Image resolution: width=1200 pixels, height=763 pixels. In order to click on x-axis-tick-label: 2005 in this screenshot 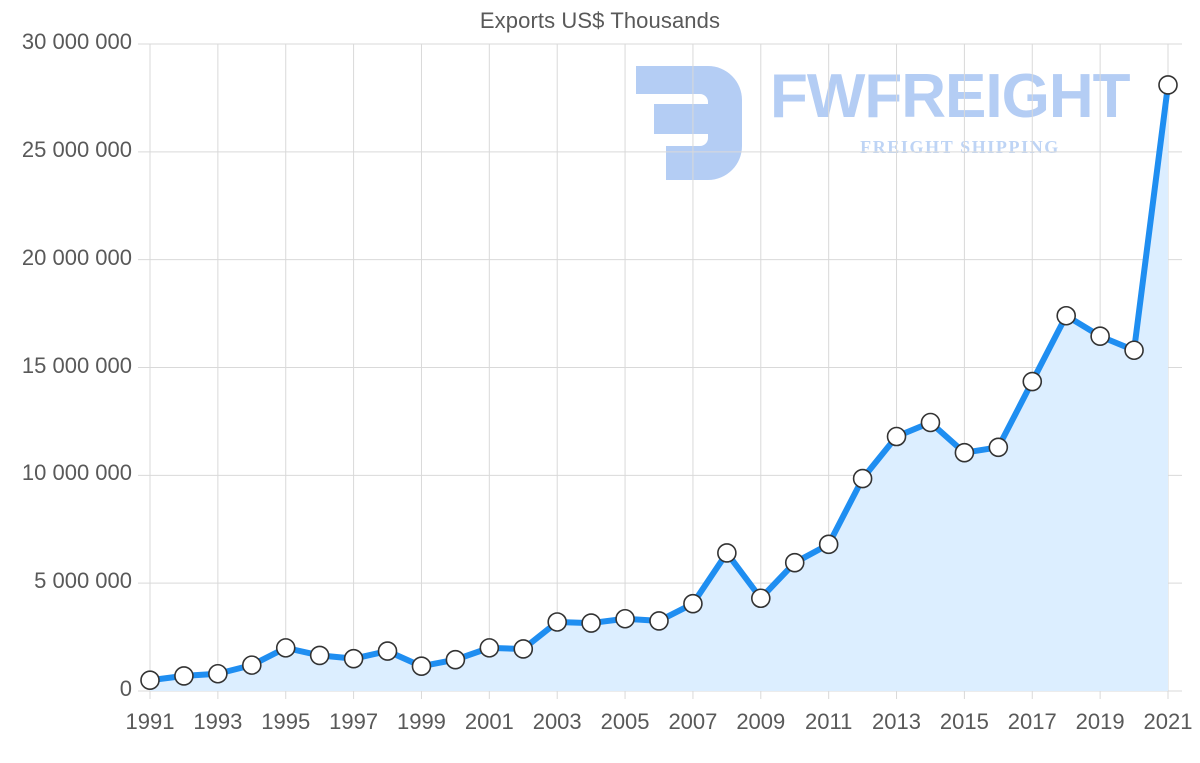, I will do `click(625, 721)`.